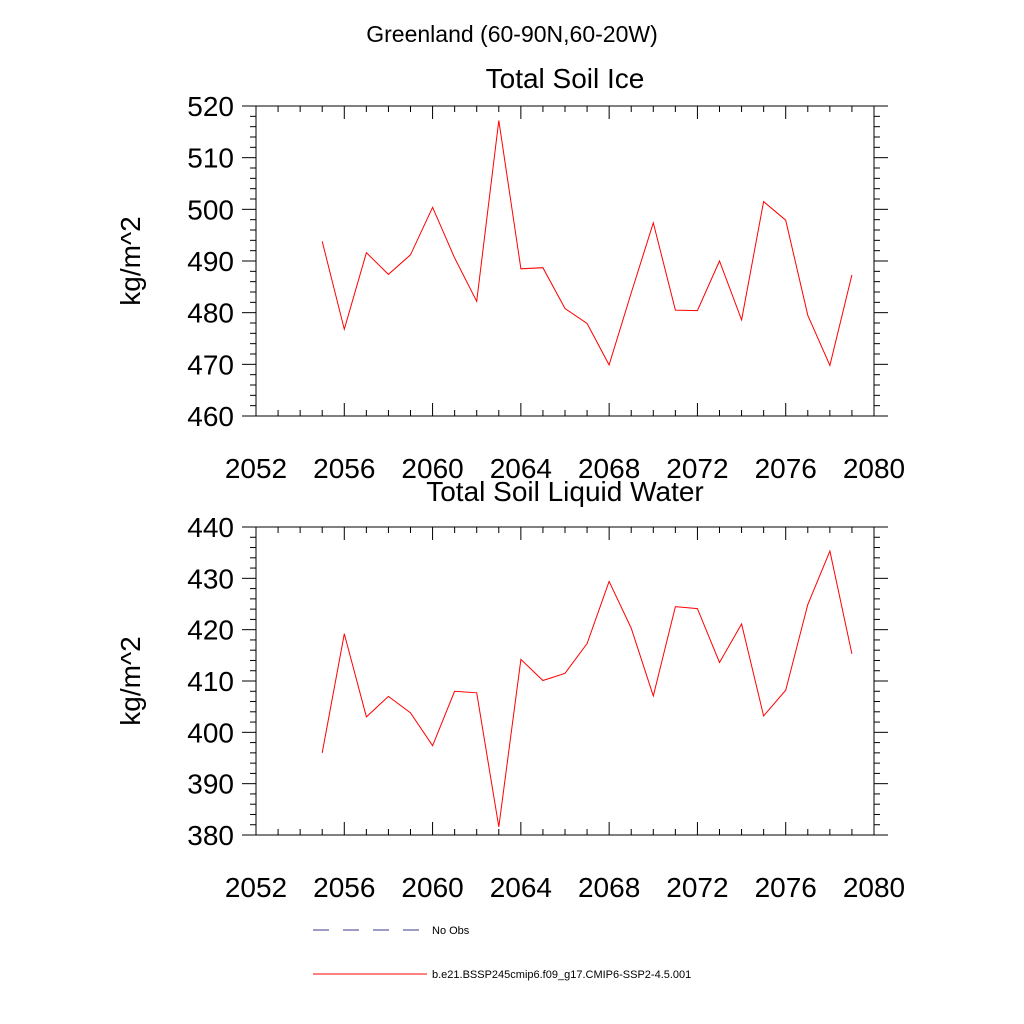  I want to click on y-tick-label: 380, so click(210, 835).